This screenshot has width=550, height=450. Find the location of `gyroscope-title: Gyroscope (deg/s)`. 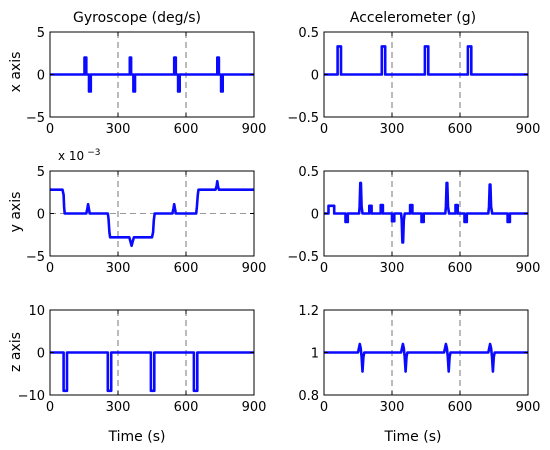

gyroscope-title: Gyroscope (deg/s) is located at coordinates (137, 18).